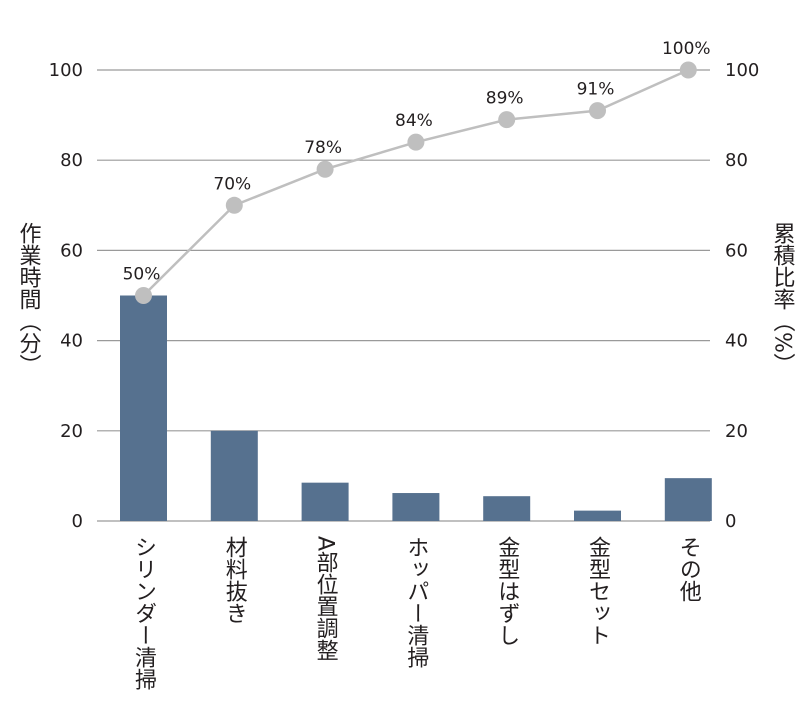 This screenshot has width=800, height=715. Describe the element at coordinates (736, 160) in the screenshot. I see `right-tick-label: 80` at that location.